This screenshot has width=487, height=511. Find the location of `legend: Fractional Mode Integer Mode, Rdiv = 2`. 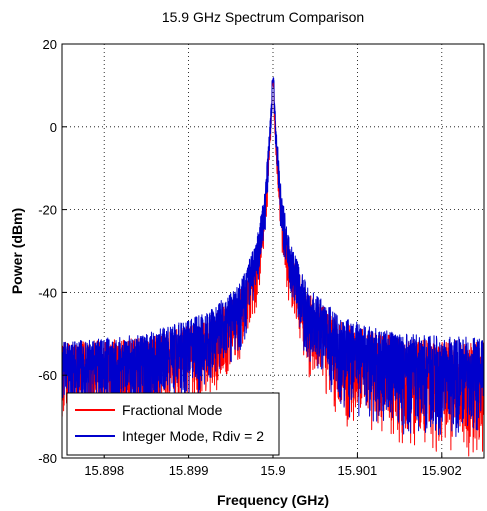

legend: Fractional Mode Integer Mode, Rdiv = 2 is located at coordinates (173, 424).